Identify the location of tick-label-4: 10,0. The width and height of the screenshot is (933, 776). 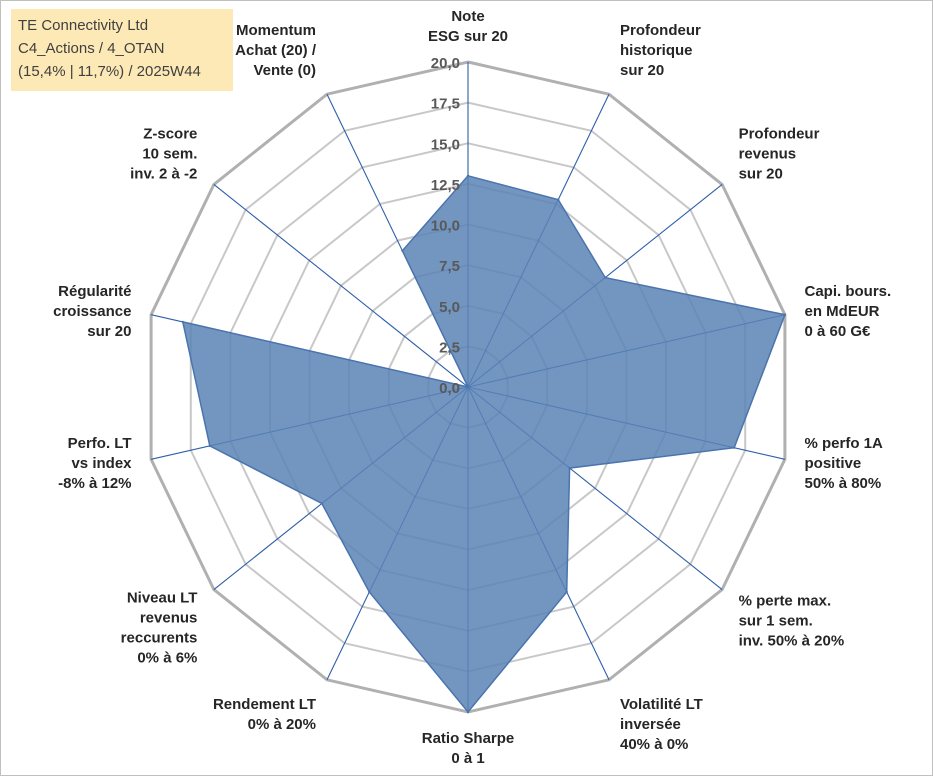
(445, 226).